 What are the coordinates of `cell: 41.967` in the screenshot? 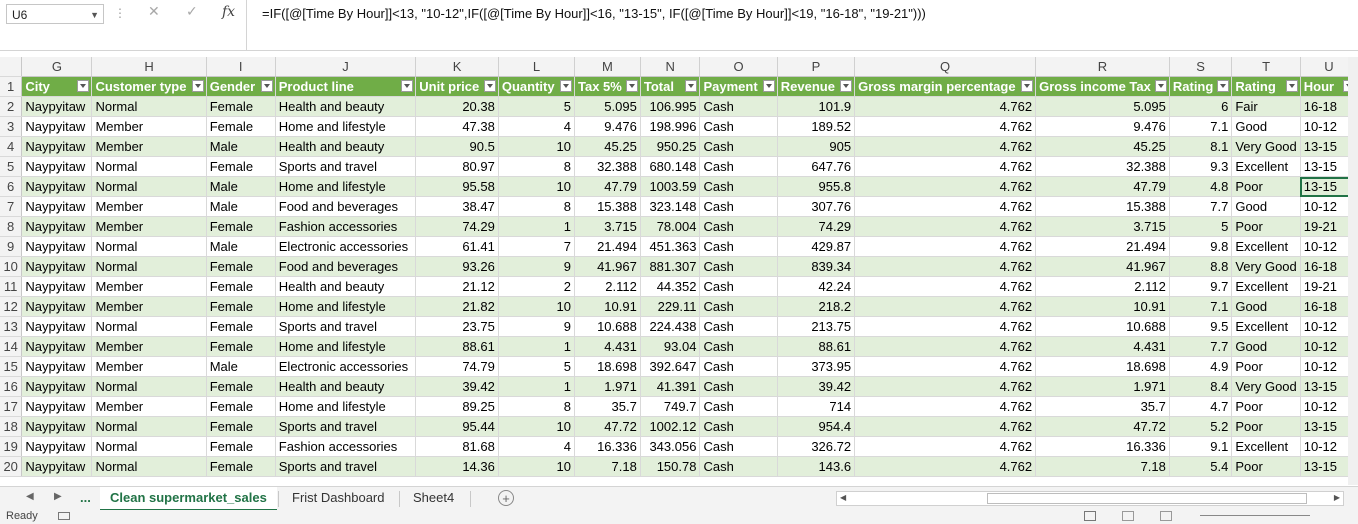 It's located at (607, 266).